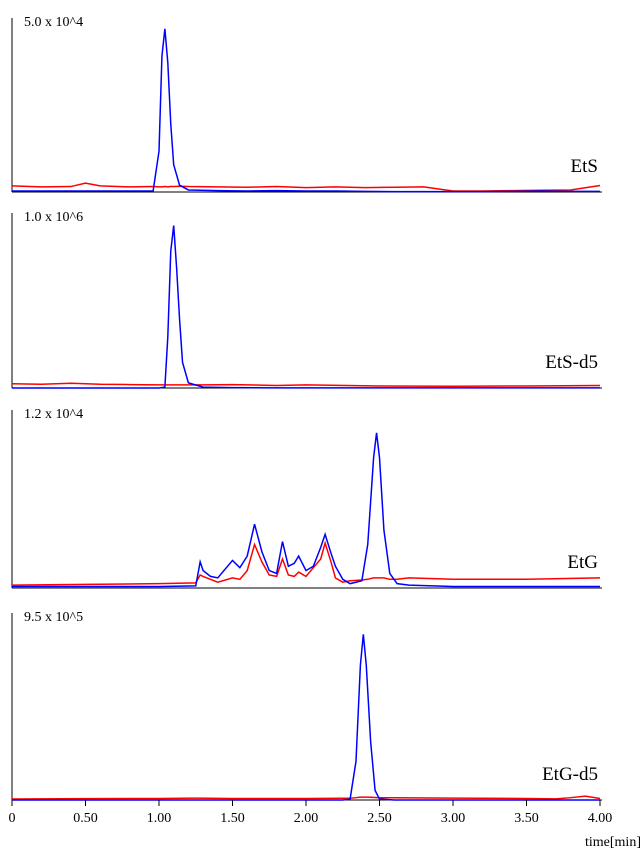 This screenshot has height=851, width=644. What do you see at coordinates (53, 617) in the screenshot?
I see `scale-label: 9.5 x 10^5` at bounding box center [53, 617].